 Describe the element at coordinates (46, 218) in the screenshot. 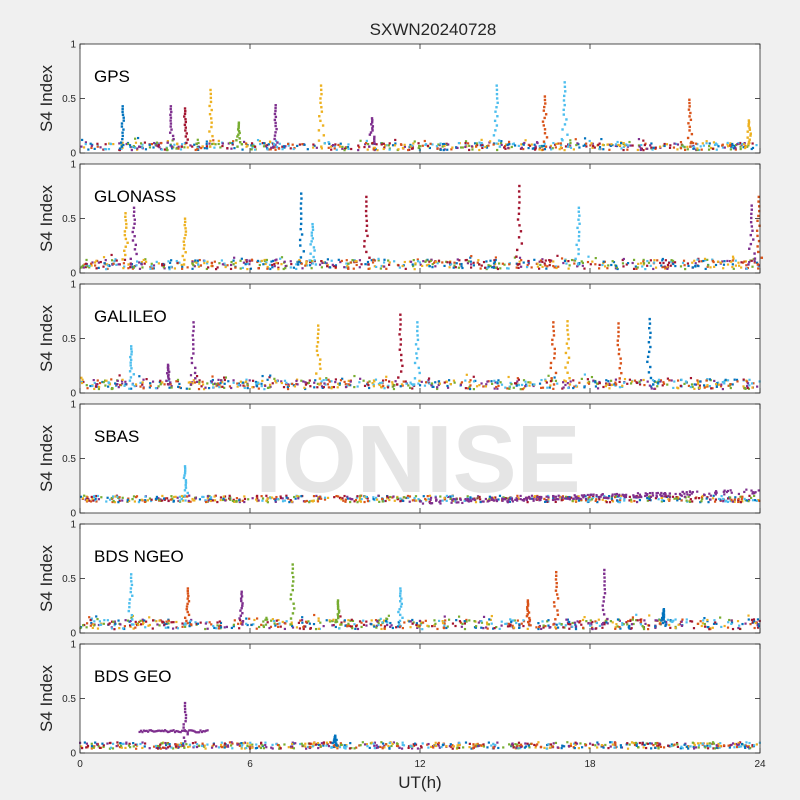

I see `y-axis-label: S4 Index` at that location.